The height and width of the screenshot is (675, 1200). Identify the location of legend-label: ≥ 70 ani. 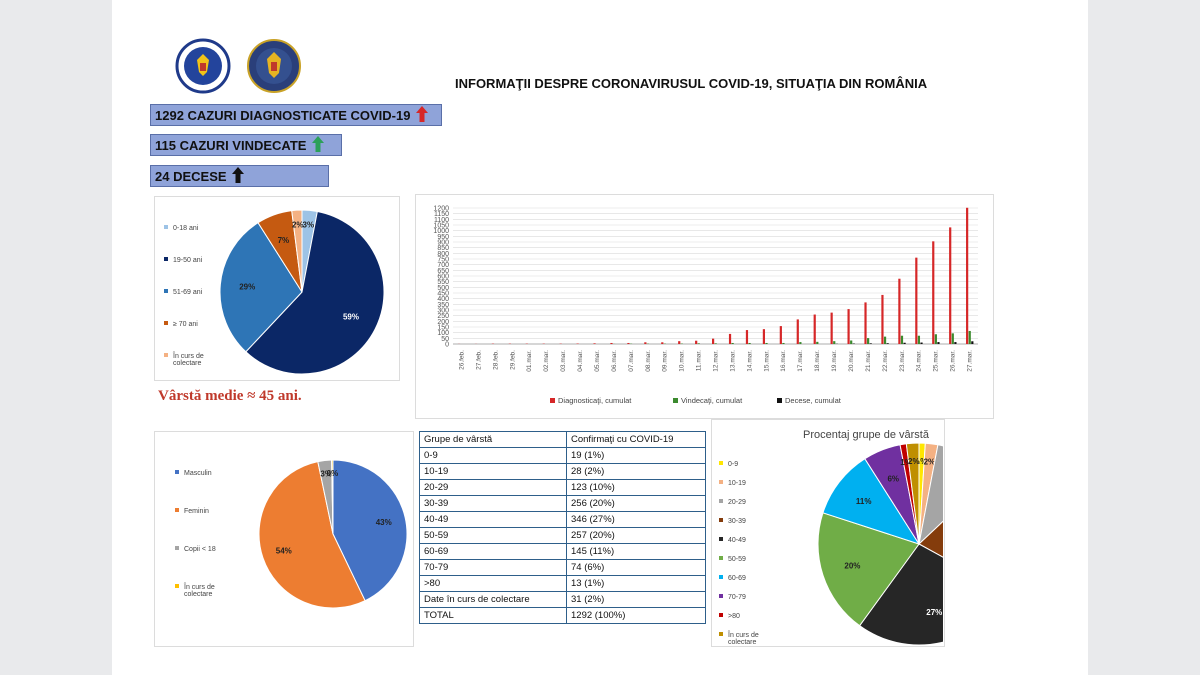
(185, 324).